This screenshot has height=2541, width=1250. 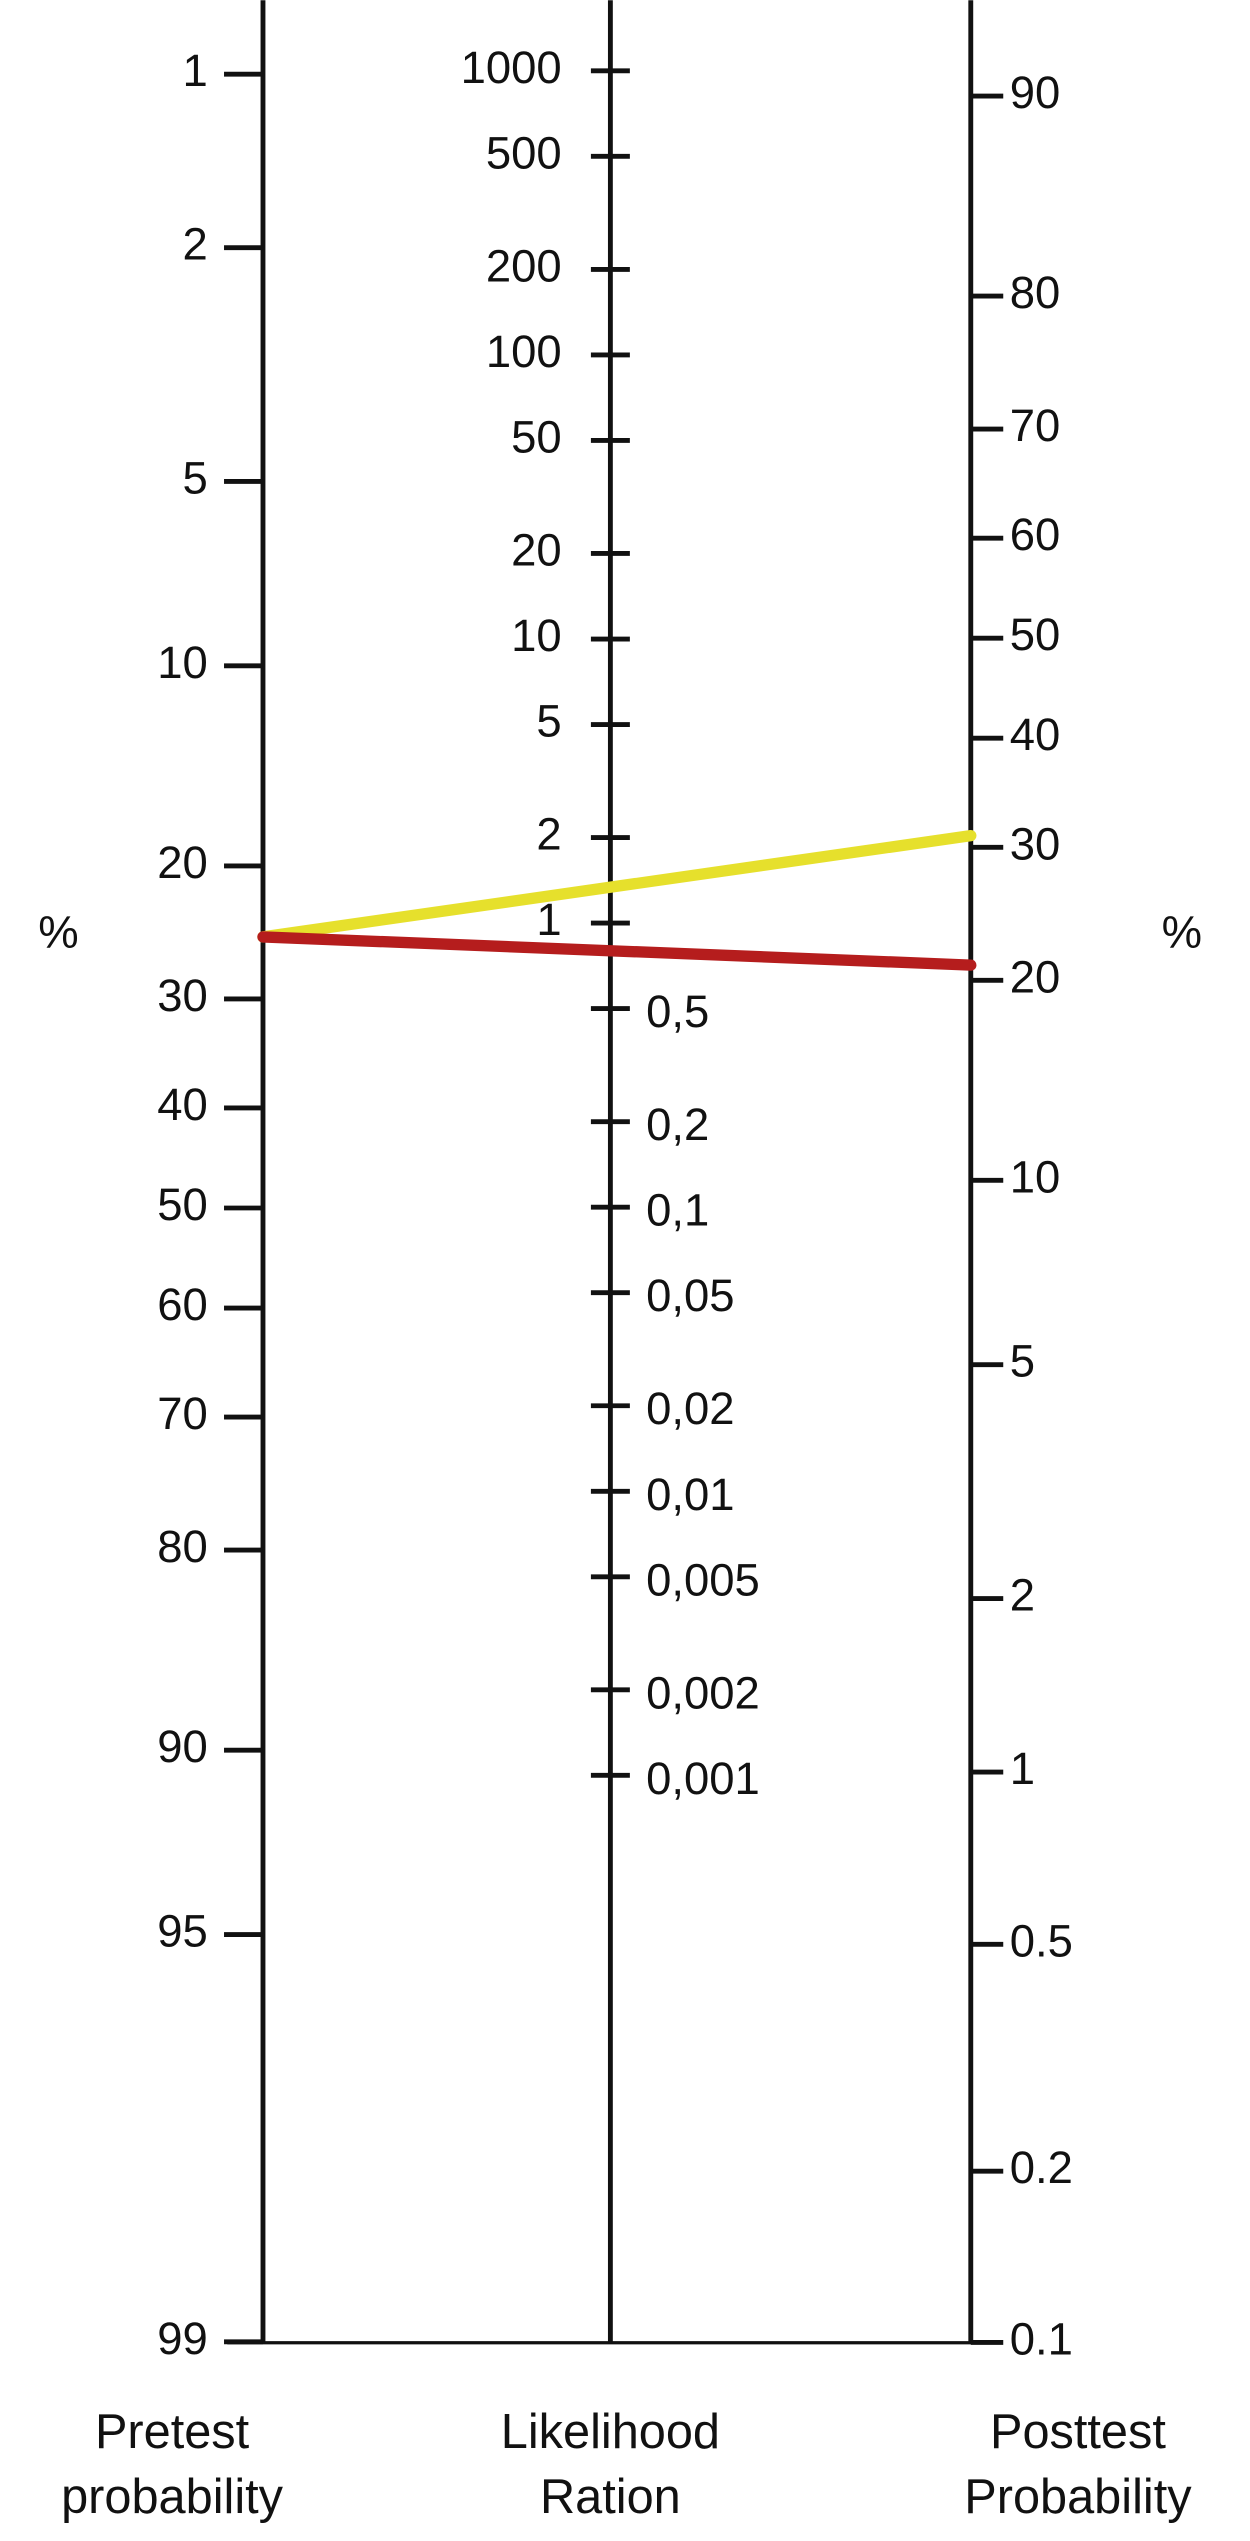 I want to click on tick-label: 500, so click(x=524, y=152).